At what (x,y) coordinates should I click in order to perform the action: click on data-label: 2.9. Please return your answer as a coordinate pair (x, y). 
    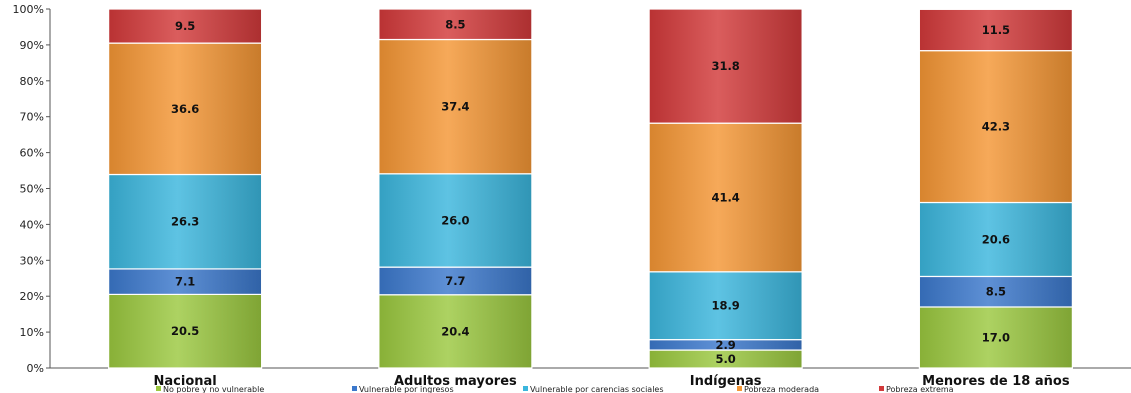
    Looking at the image, I should click on (725, 345).